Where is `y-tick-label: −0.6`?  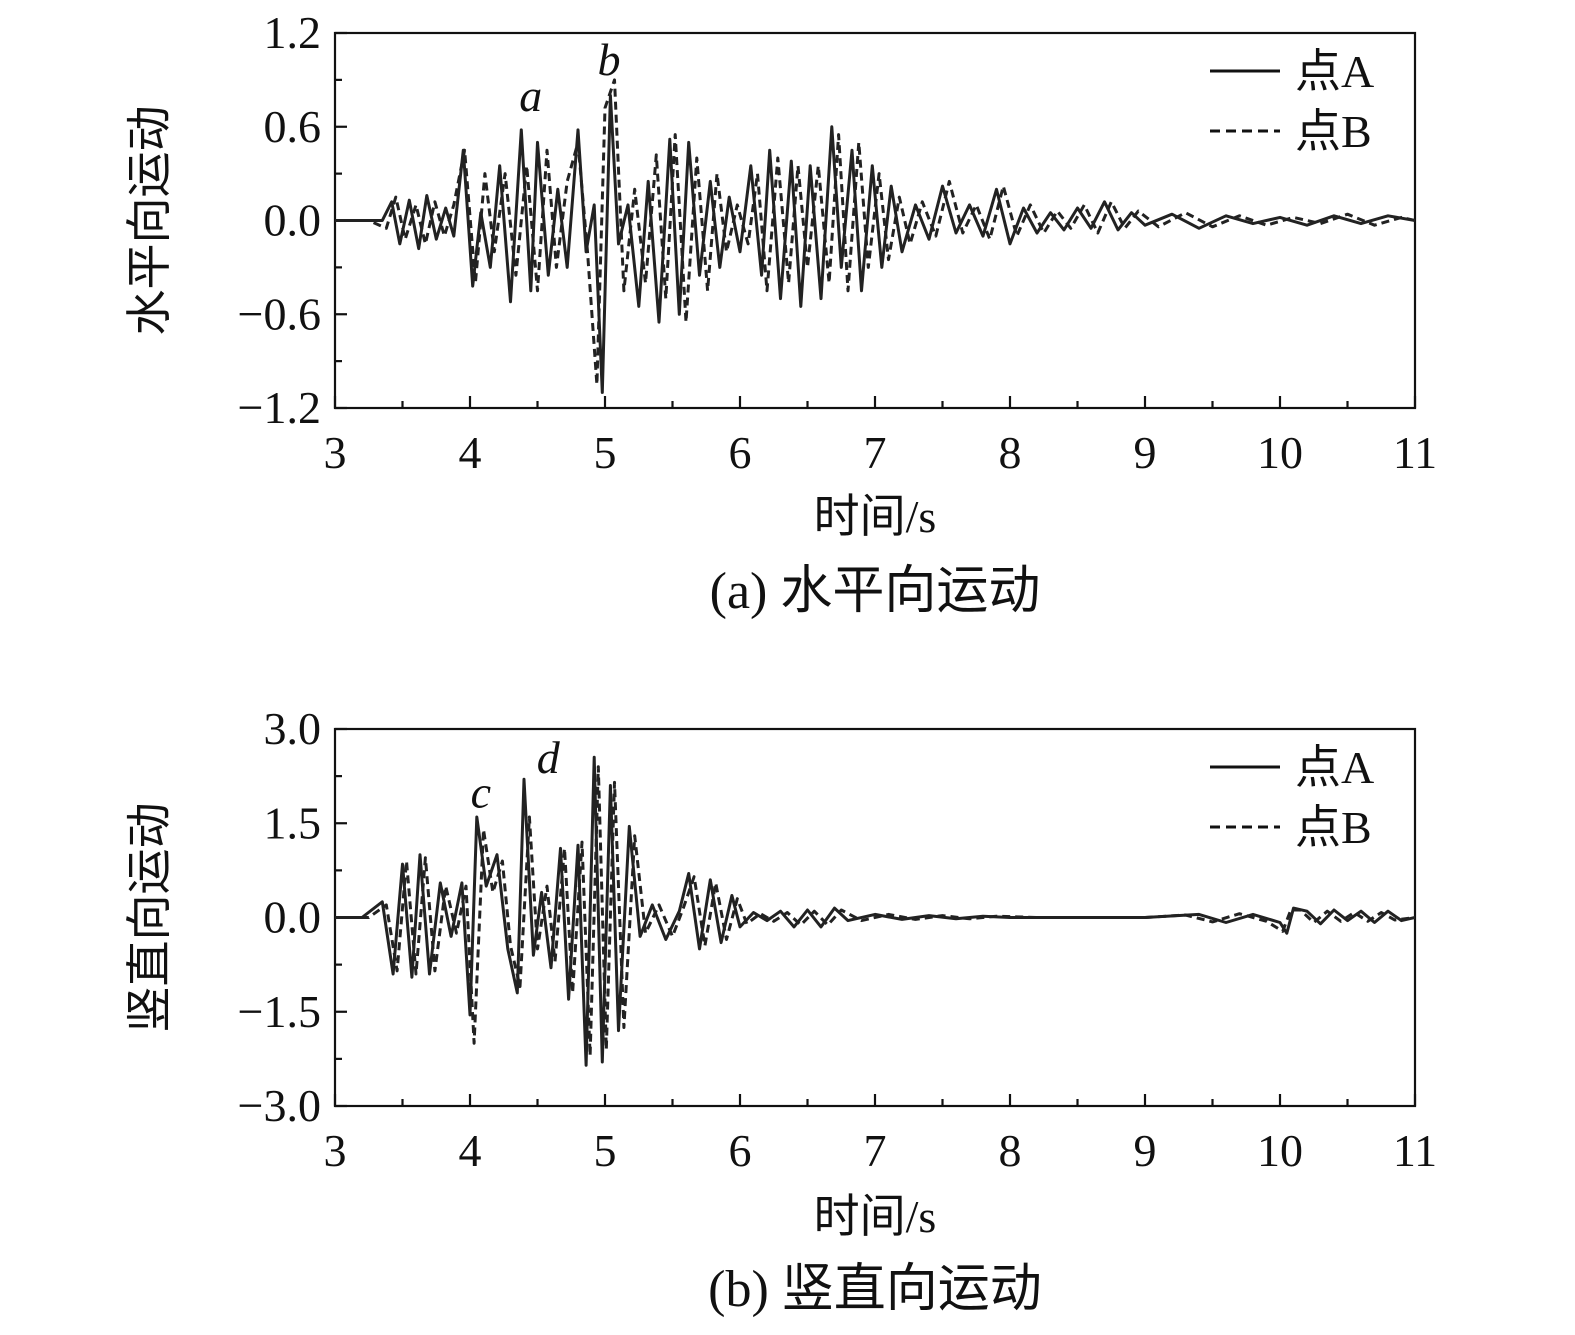 y-tick-label: −0.6 is located at coordinates (279, 313).